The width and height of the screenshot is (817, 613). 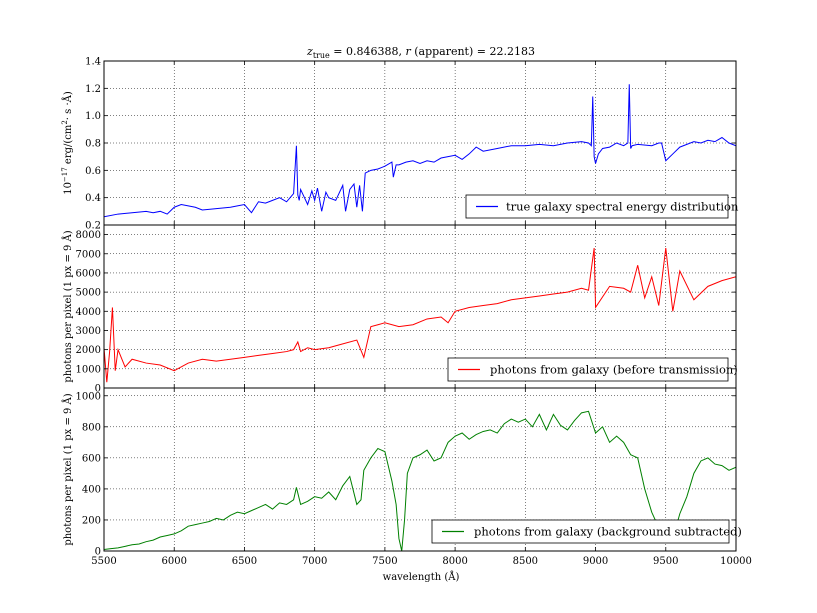 I want to click on y-tick-label: 1.4, so click(x=93, y=62).